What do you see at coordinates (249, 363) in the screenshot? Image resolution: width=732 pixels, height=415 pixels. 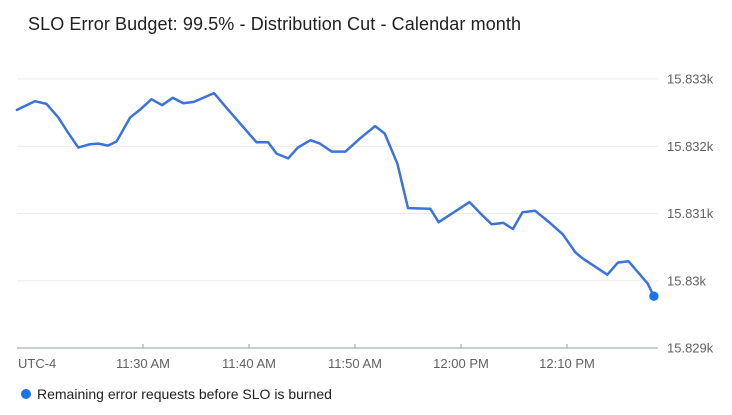 I see `x-axis-tick-label: 11:40 AM` at bounding box center [249, 363].